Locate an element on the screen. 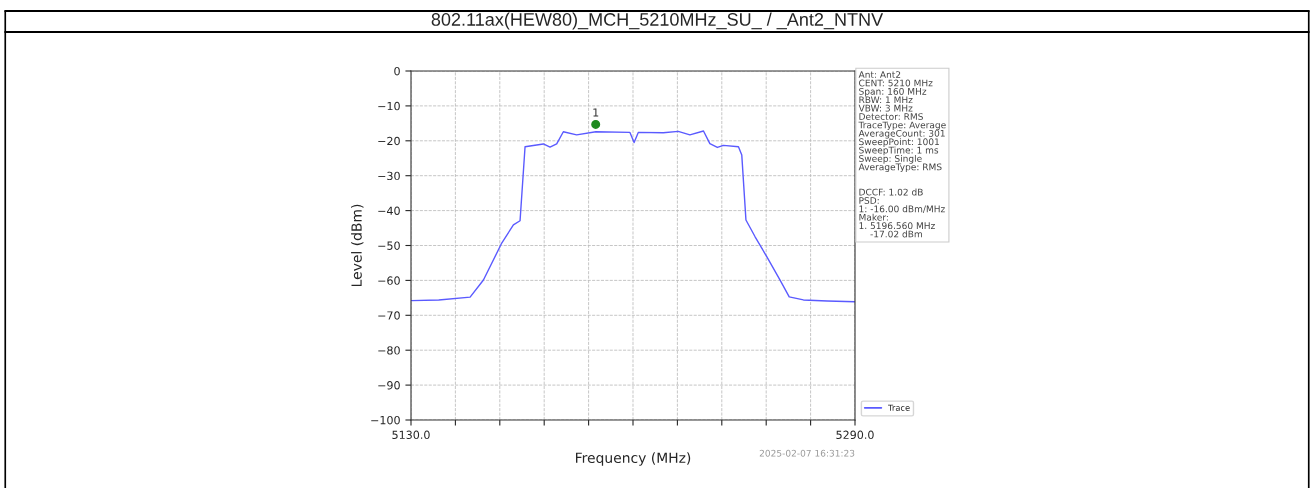  y-tick-label: −60 is located at coordinates (389, 280).